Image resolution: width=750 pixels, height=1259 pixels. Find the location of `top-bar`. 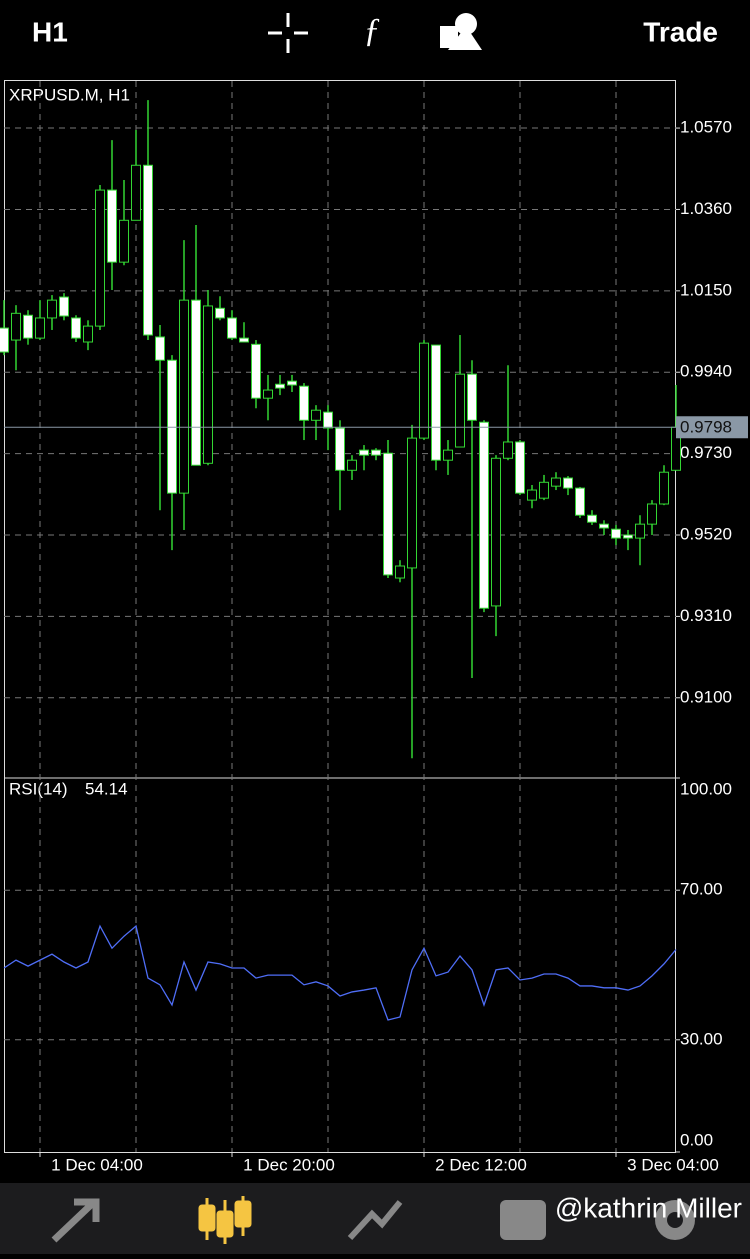

top-bar is located at coordinates (375, 40).